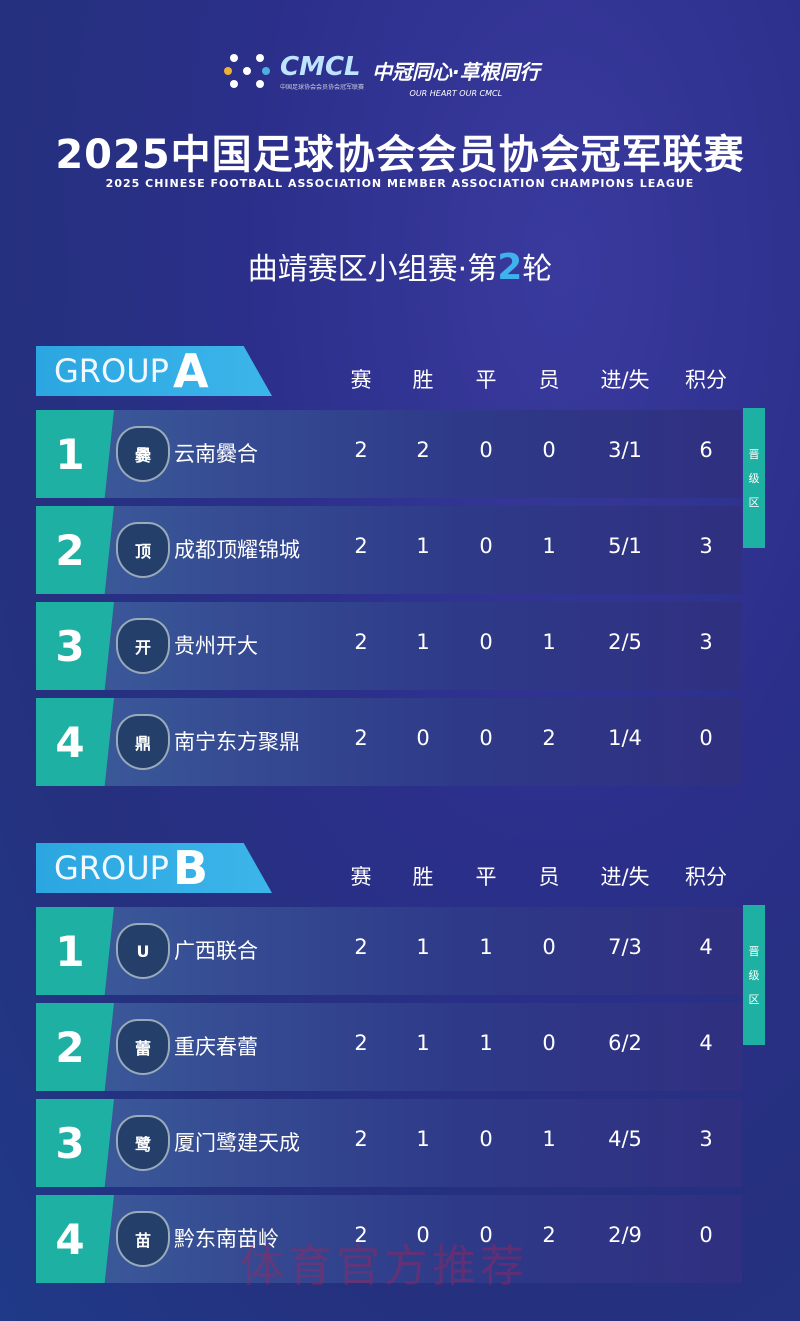 This screenshot has height=1321, width=800. I want to click on group-letter: A, so click(190, 371).